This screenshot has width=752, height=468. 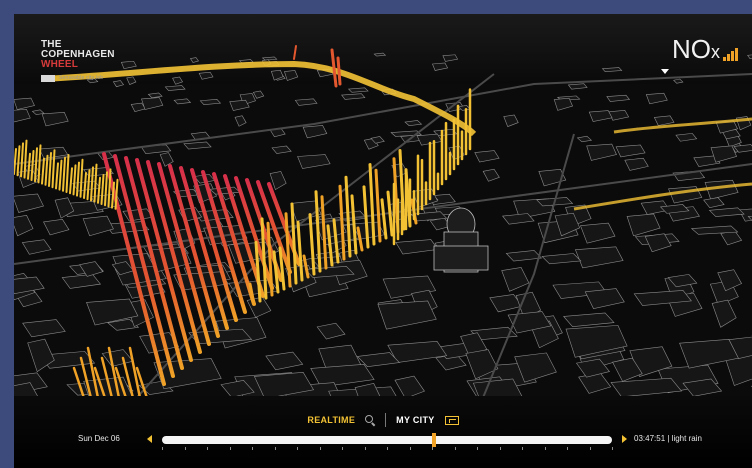 What do you see at coordinates (81, 78) in the screenshot?
I see `brand-tagline: Senseable city lab` at bounding box center [81, 78].